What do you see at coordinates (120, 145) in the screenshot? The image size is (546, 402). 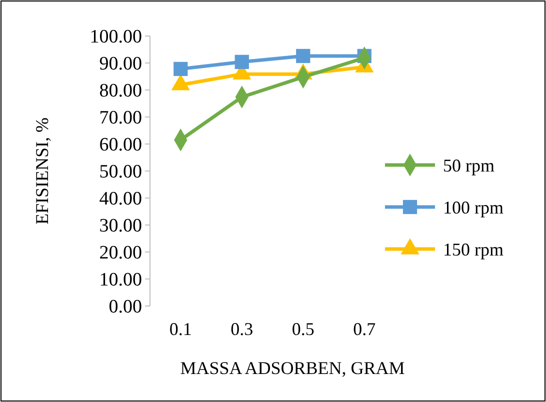 I see `y-tick-label: 60.00` at bounding box center [120, 145].